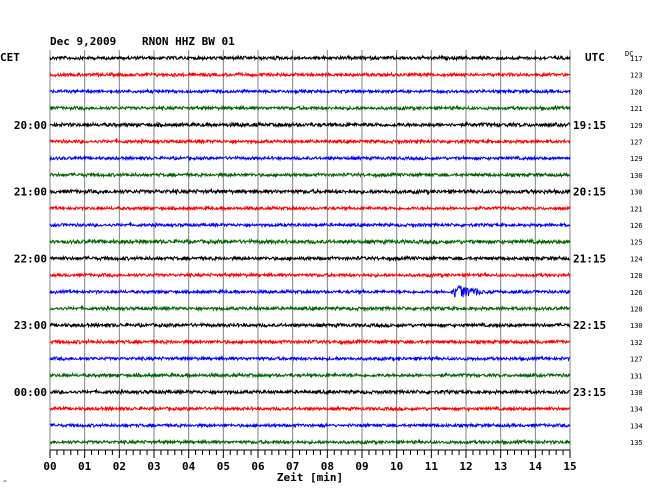 The height and width of the screenshot is (494, 650). What do you see at coordinates (189, 466) in the screenshot?
I see `x-tick-label: 04` at bounding box center [189, 466].